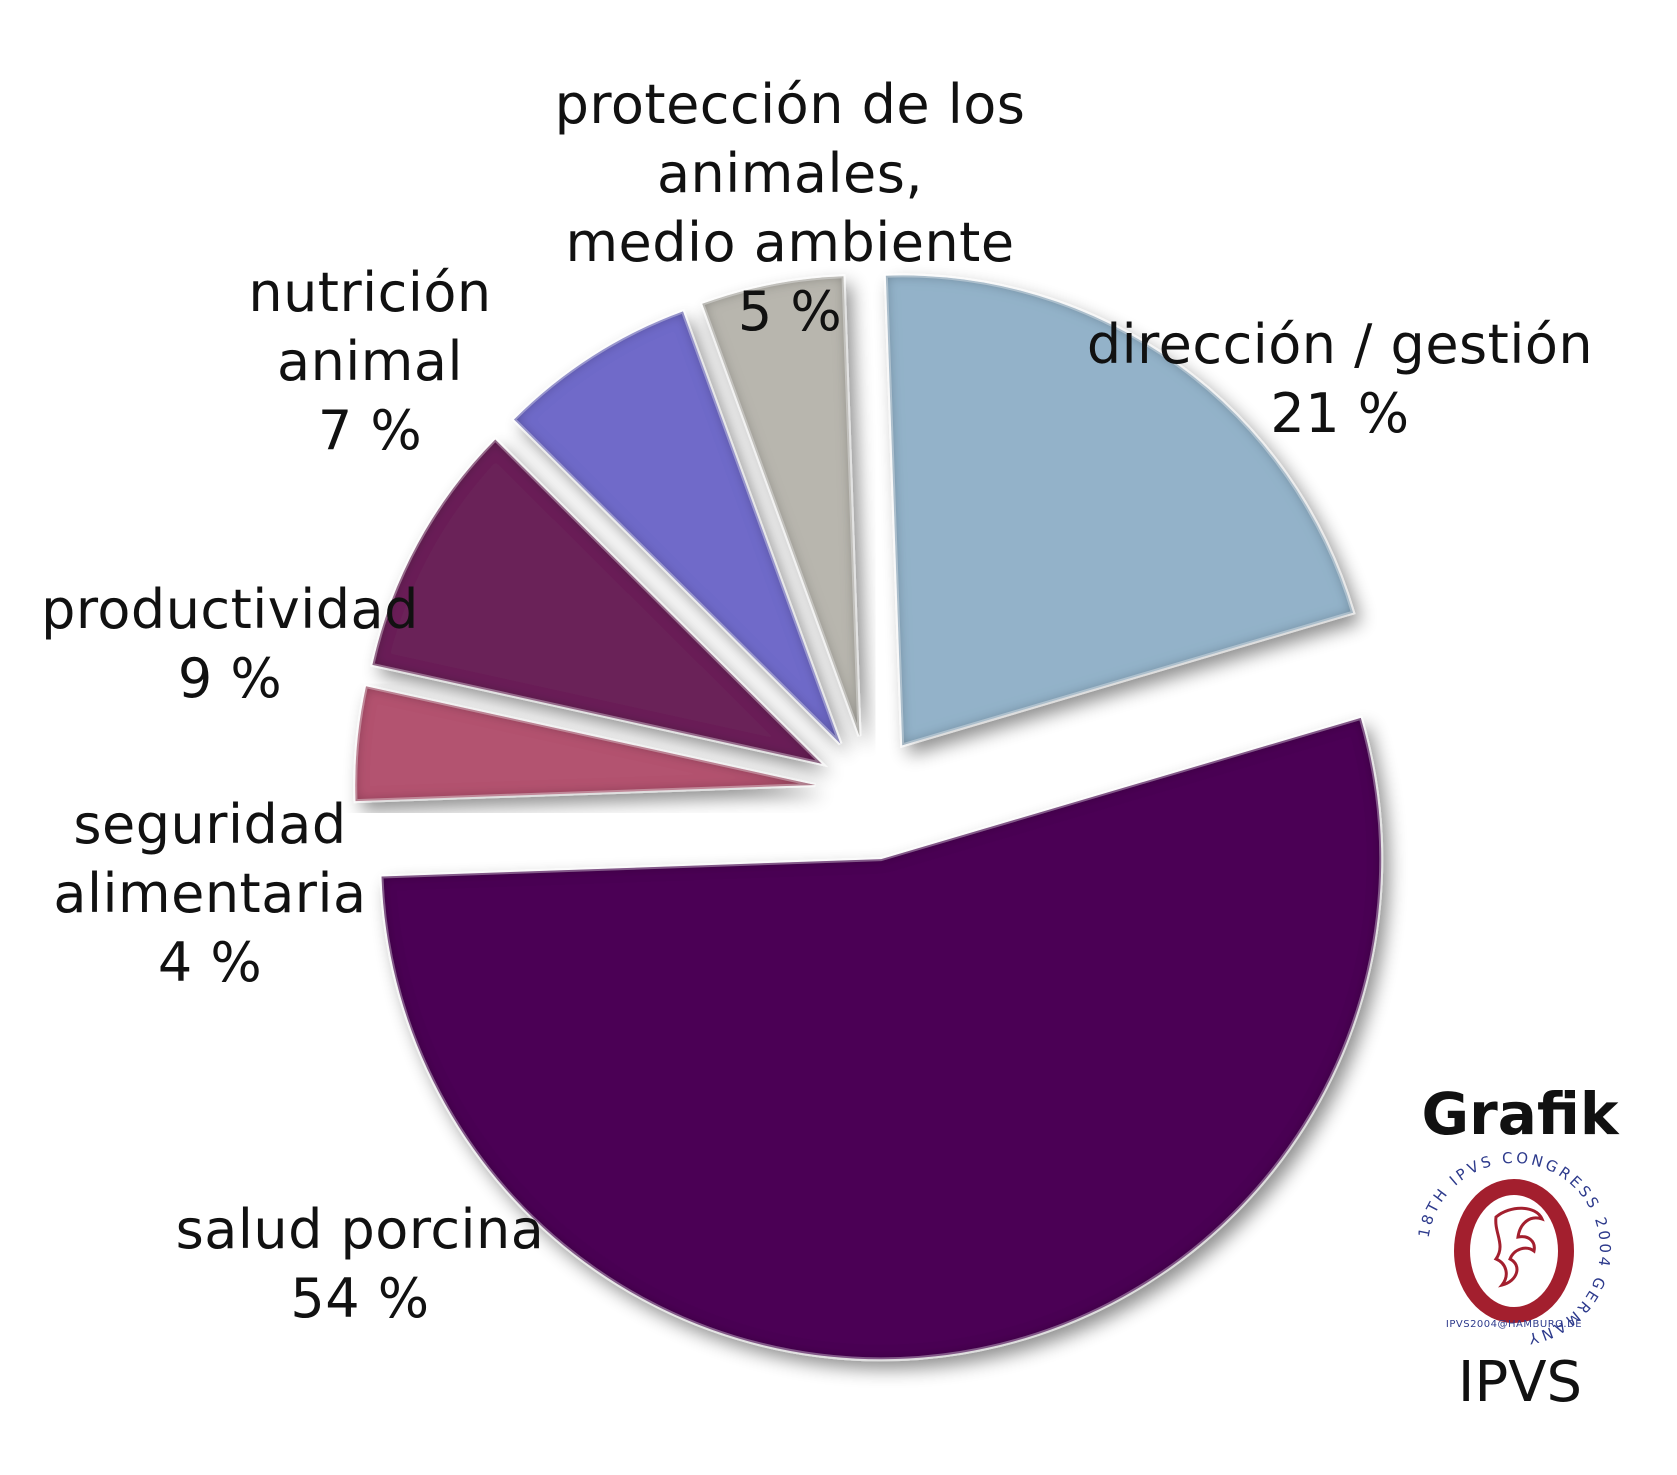 The image size is (1677, 1475). What do you see at coordinates (790, 173) in the screenshot?
I see `slice-label-name: animales,` at bounding box center [790, 173].